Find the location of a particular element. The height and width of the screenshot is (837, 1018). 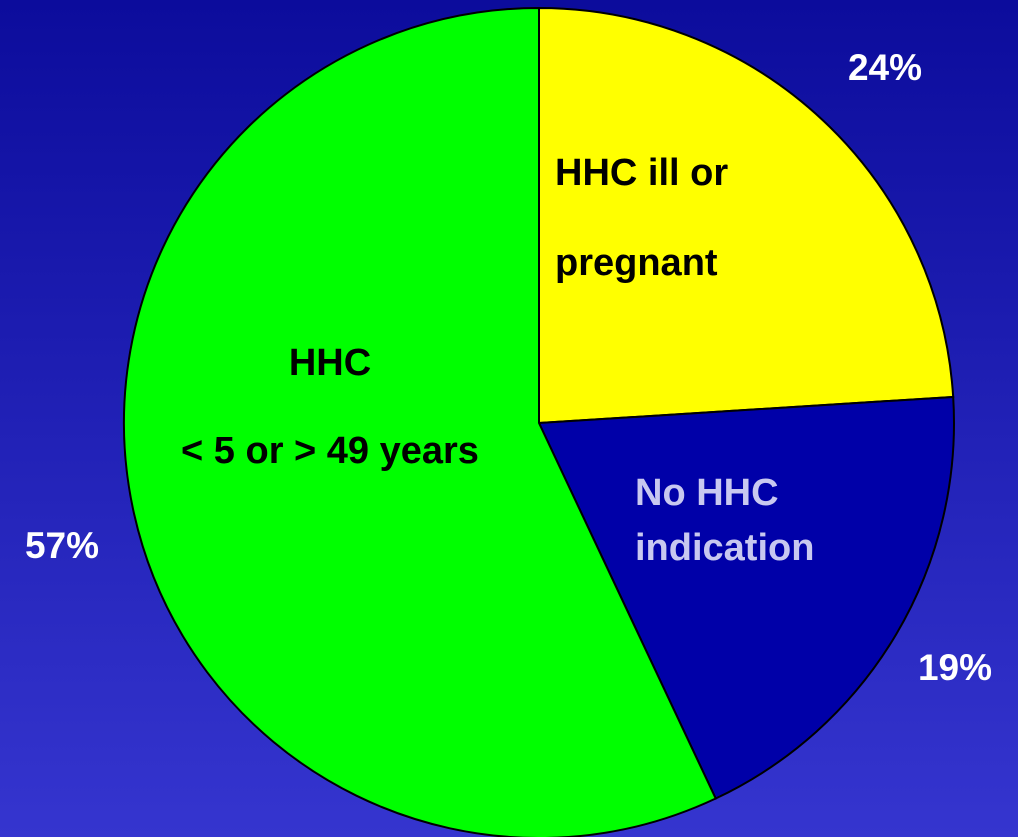

slice-label: No HHC is located at coordinates (707, 493).